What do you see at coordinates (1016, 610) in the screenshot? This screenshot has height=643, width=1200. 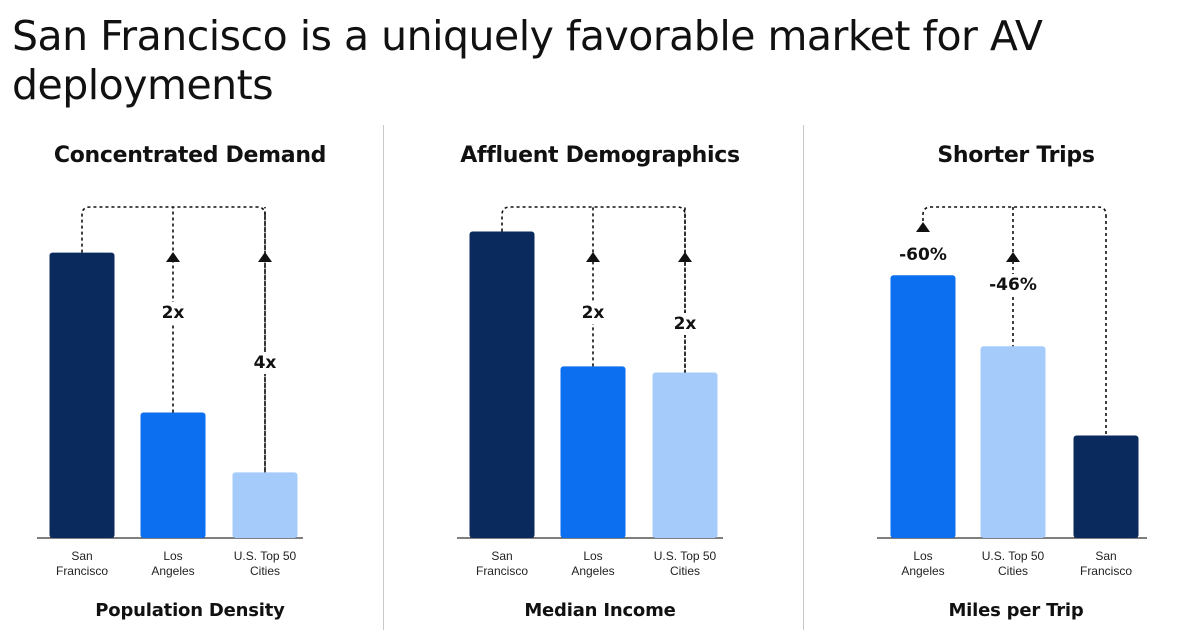 I see `x-axis-title: Miles per Trip` at bounding box center [1016, 610].